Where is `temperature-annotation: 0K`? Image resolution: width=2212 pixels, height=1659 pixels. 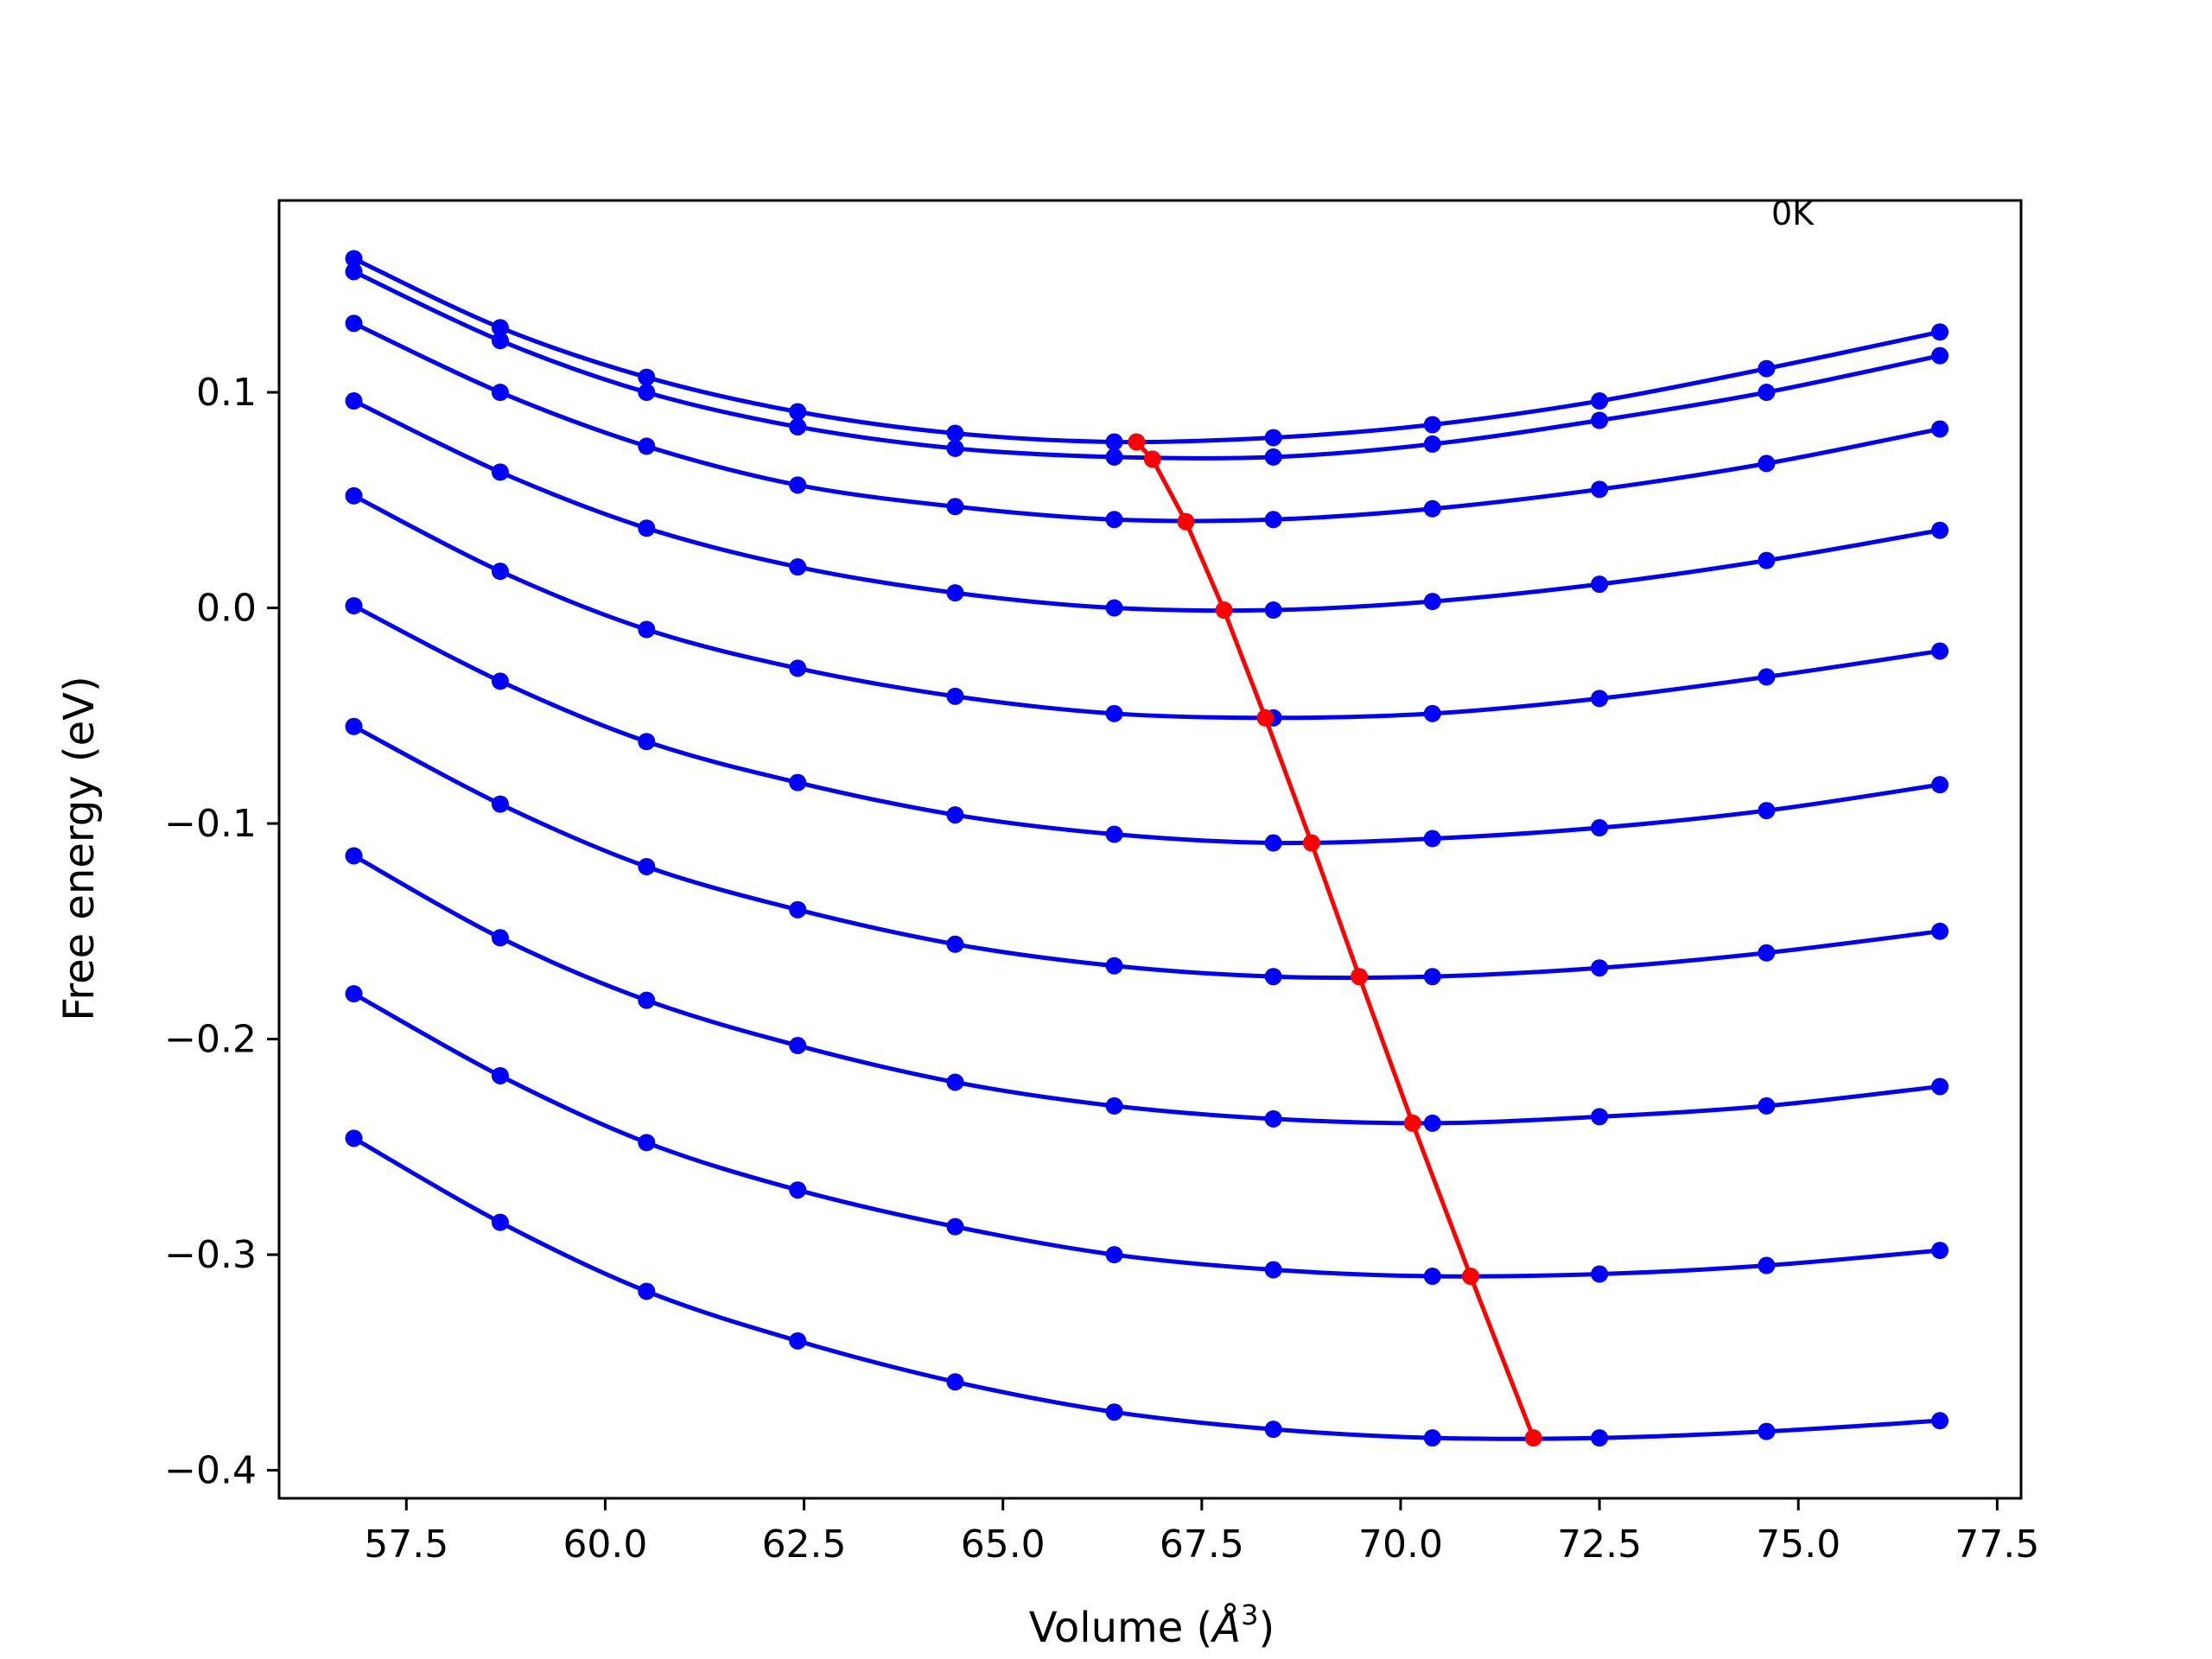 temperature-annotation: 0K is located at coordinates (1793, 213).